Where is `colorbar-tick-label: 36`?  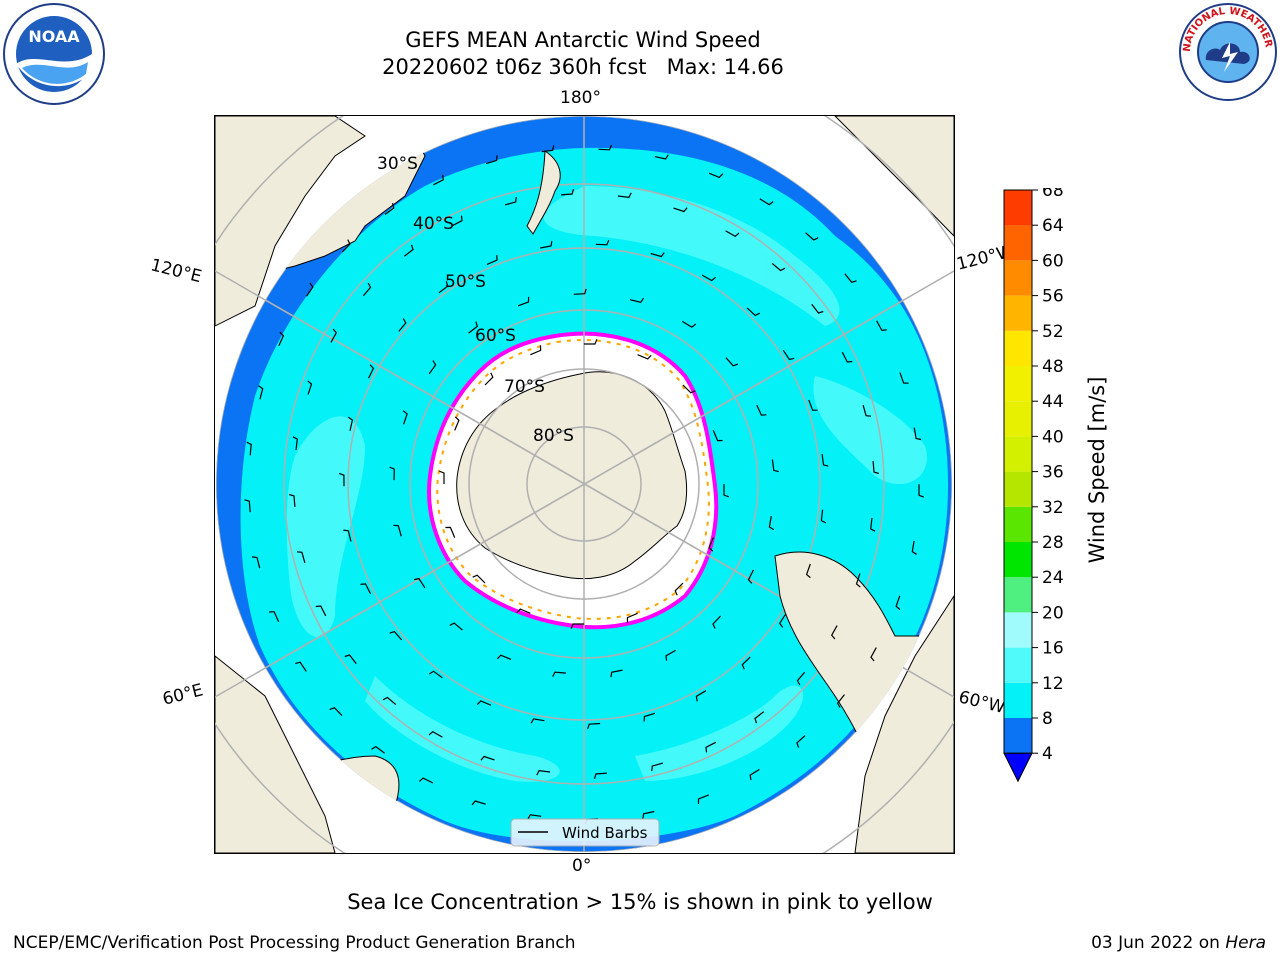 colorbar-tick-label: 36 is located at coordinates (1053, 473).